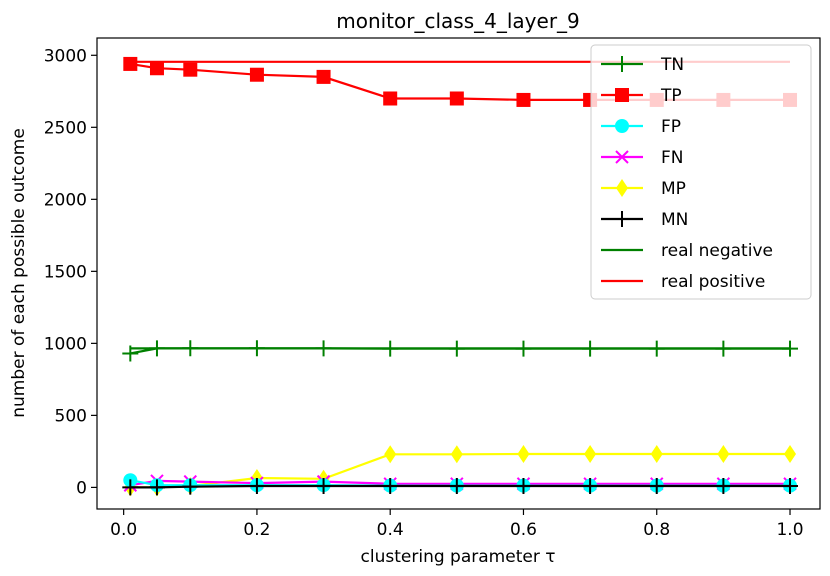  I want to click on x-axis: 0.0 0.2 0.4 0.6 0.8 1.0, so click(457, 524).